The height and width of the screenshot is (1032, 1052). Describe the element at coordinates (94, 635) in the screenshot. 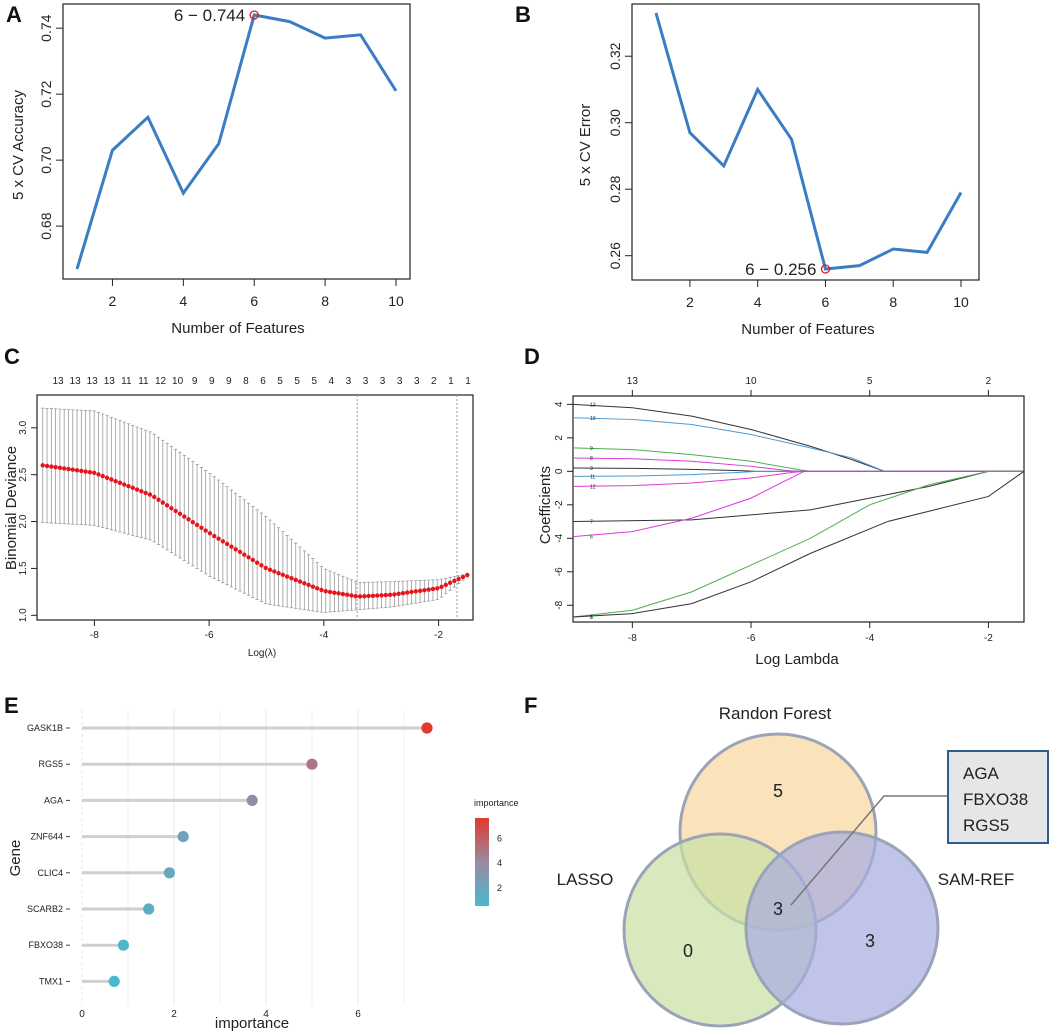

I see `panel-c-x-tick-label: -8` at that location.